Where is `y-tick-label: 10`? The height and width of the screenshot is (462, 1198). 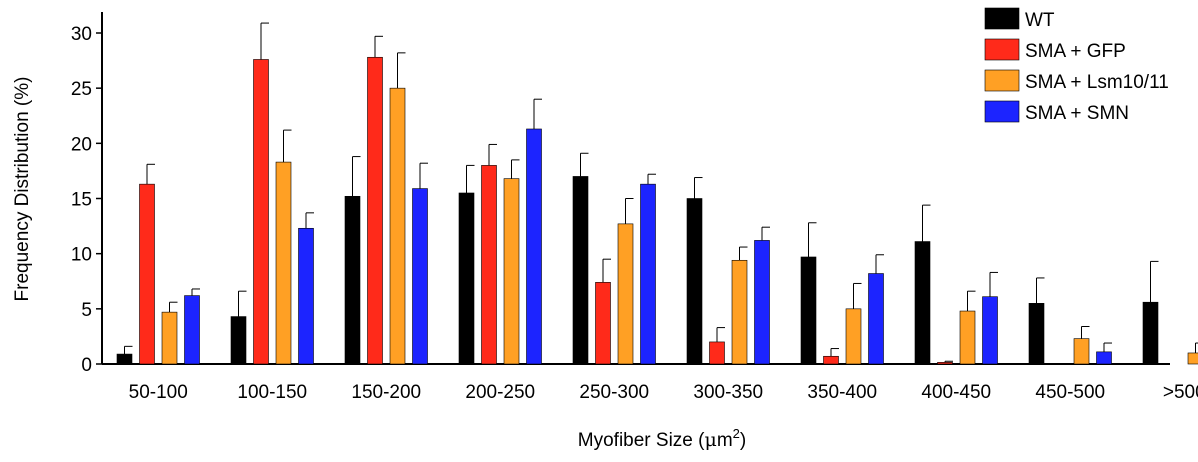 y-tick-label: 10 is located at coordinates (81, 255).